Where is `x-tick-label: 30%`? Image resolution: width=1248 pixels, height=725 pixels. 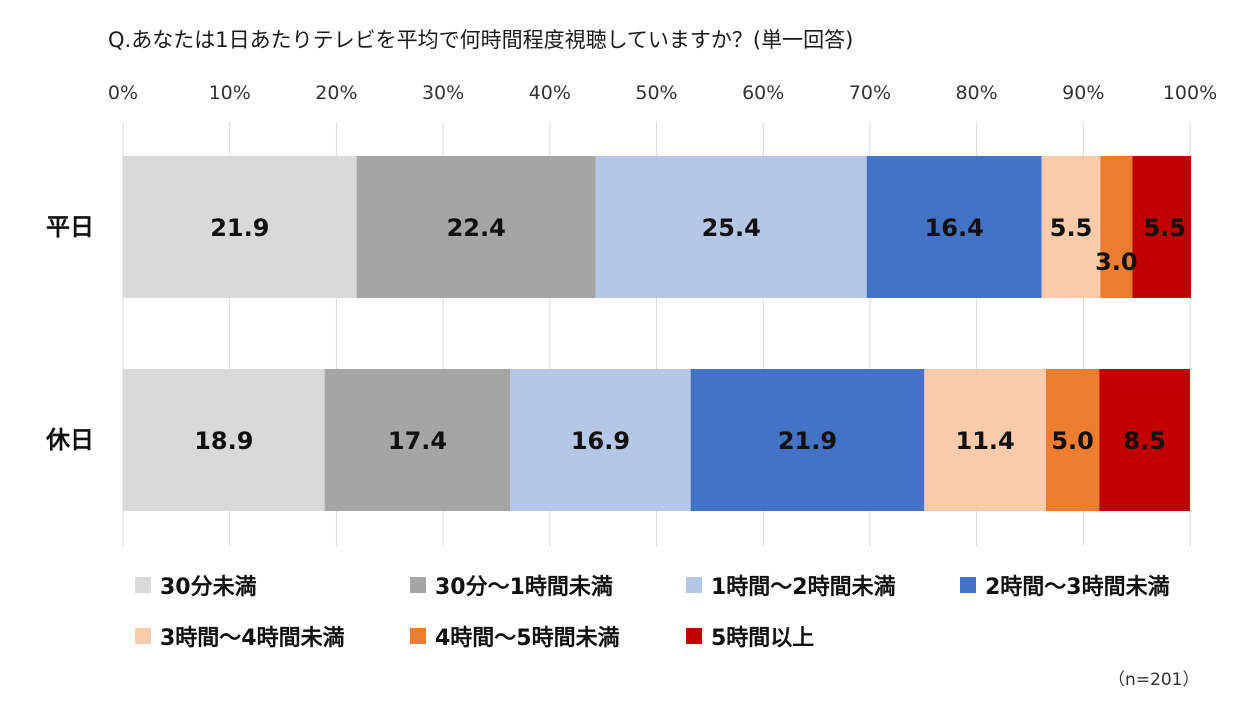 x-tick-label: 30% is located at coordinates (443, 93).